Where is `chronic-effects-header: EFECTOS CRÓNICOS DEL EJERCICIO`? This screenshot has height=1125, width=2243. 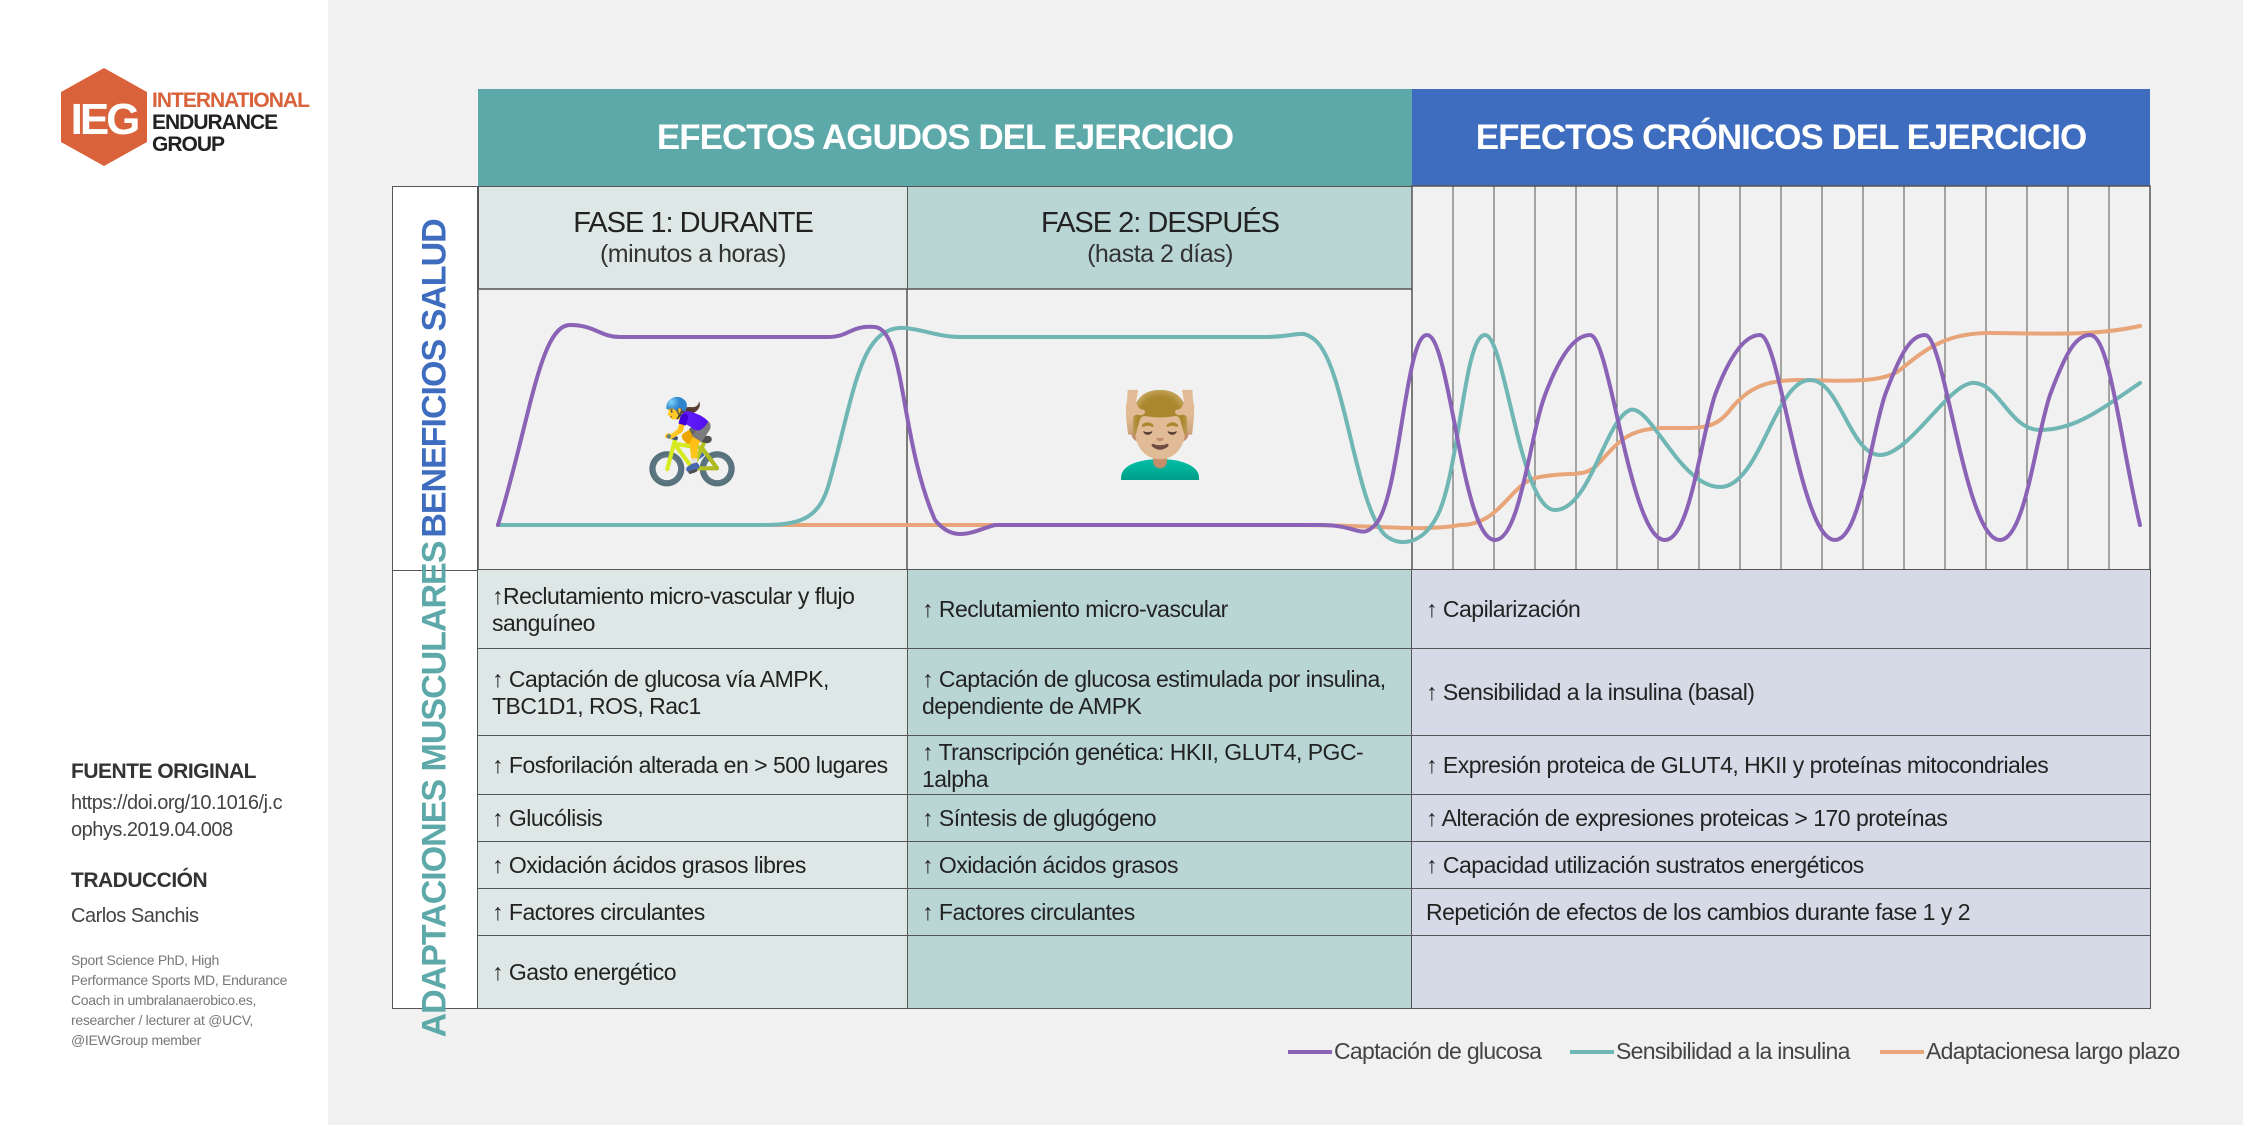 chronic-effects-header: EFECTOS CRÓNICOS DEL EJERCICIO is located at coordinates (1781, 137).